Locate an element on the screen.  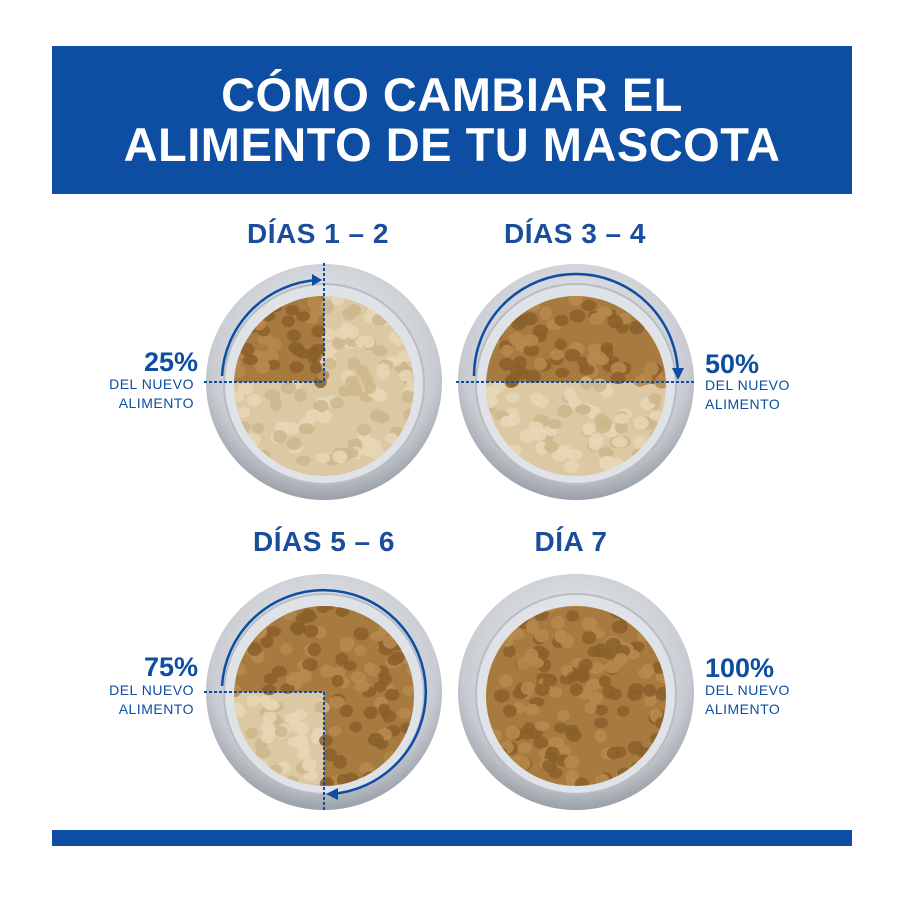
stage-title-days-1-2: DÍAS 1 – 2 is located at coordinates (318, 233).